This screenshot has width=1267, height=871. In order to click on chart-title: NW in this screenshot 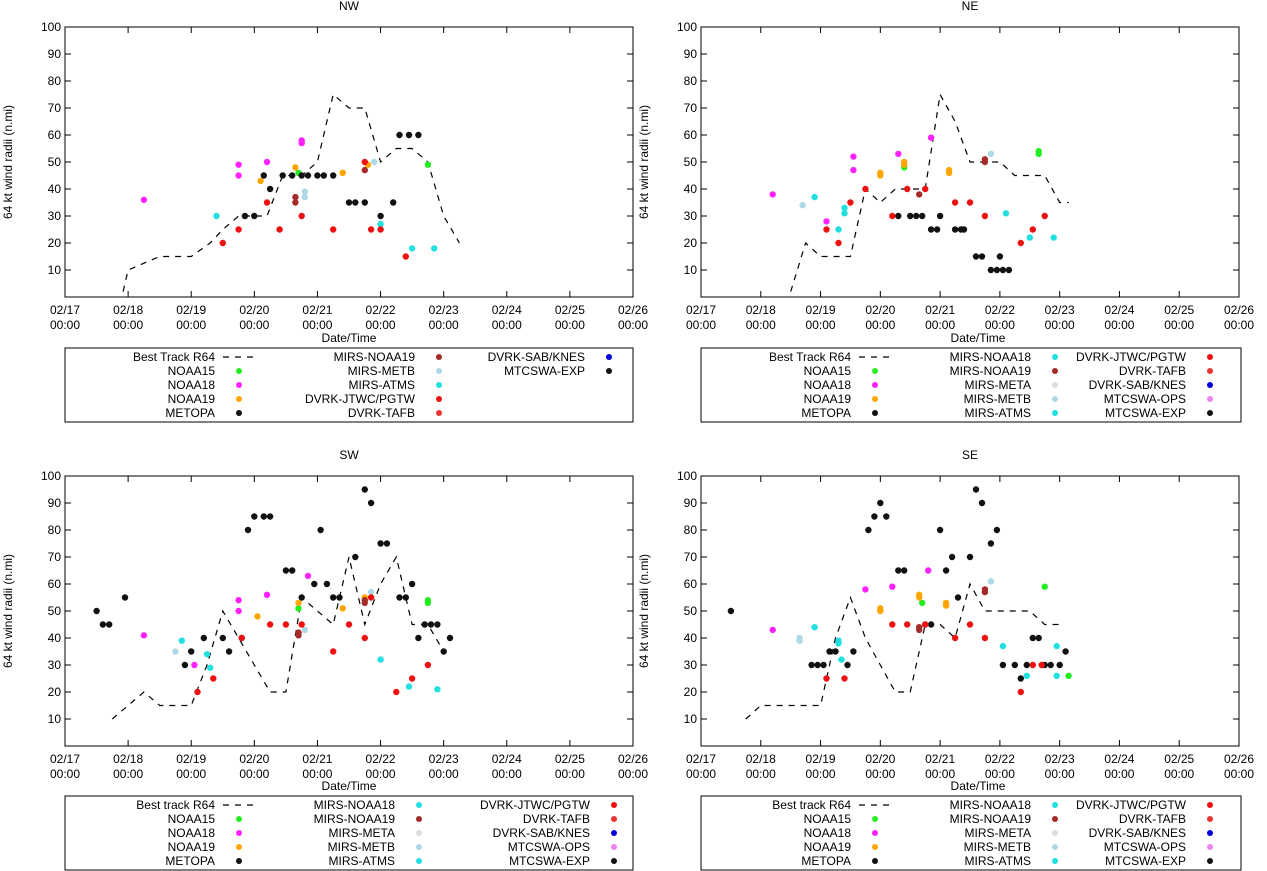, I will do `click(349, 6)`.